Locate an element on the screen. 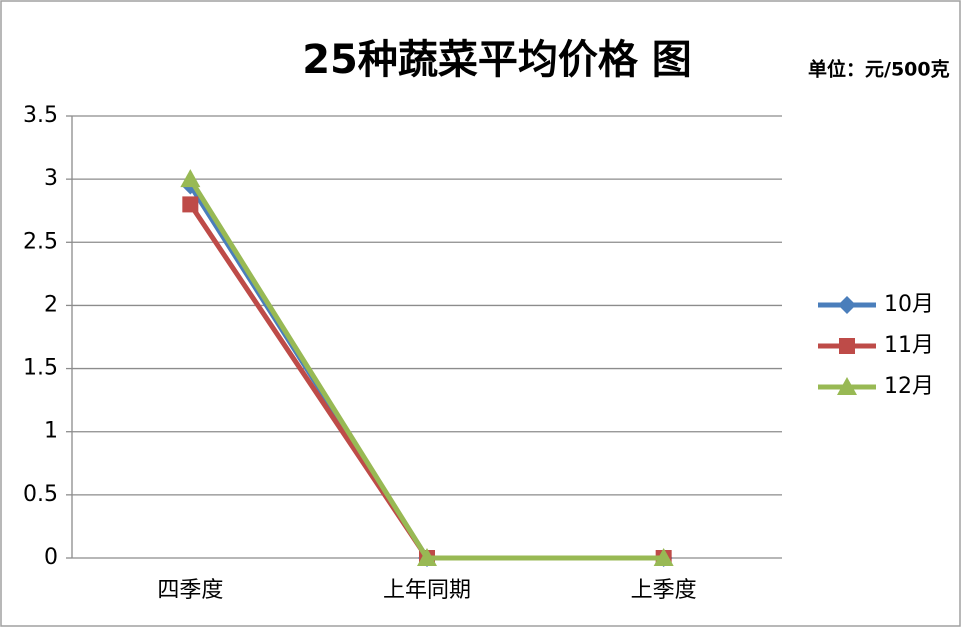  y-tick-label: 0 is located at coordinates (51, 557).